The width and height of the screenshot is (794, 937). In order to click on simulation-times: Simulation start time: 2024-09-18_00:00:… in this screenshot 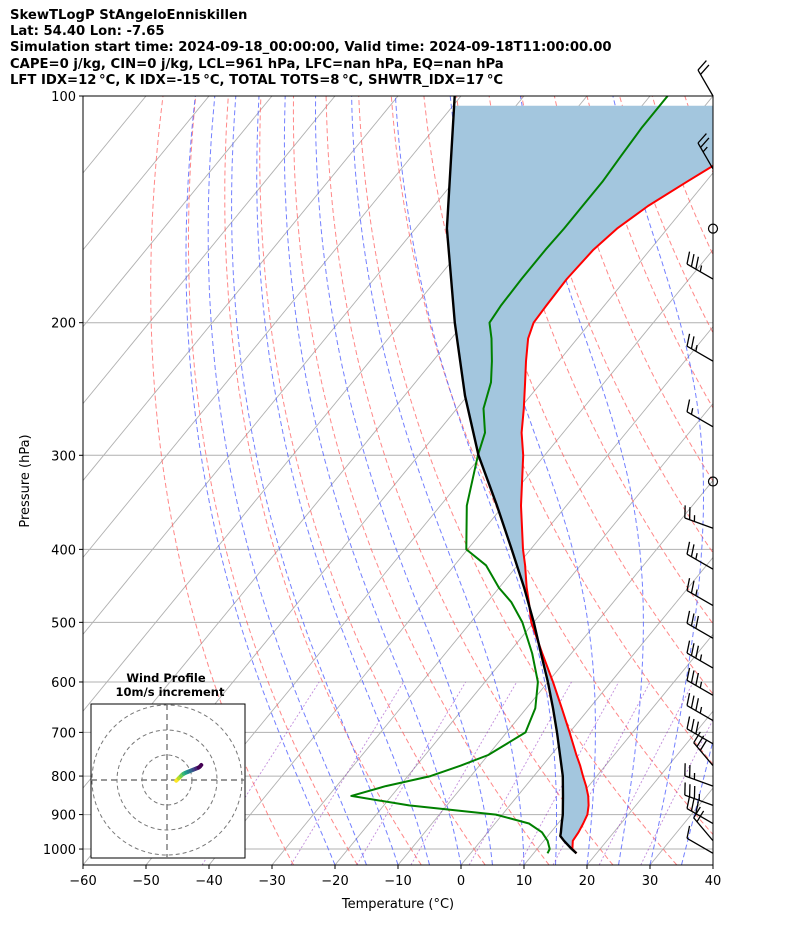, I will do `click(311, 48)`.